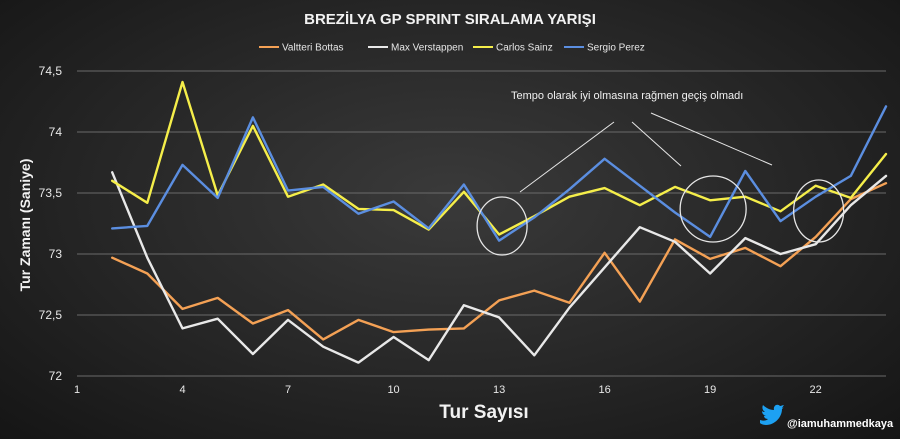 The image size is (900, 439). What do you see at coordinates (448, 390) in the screenshot?
I see `x-axis: 1 4 7 10 13 16 19 22` at bounding box center [448, 390].